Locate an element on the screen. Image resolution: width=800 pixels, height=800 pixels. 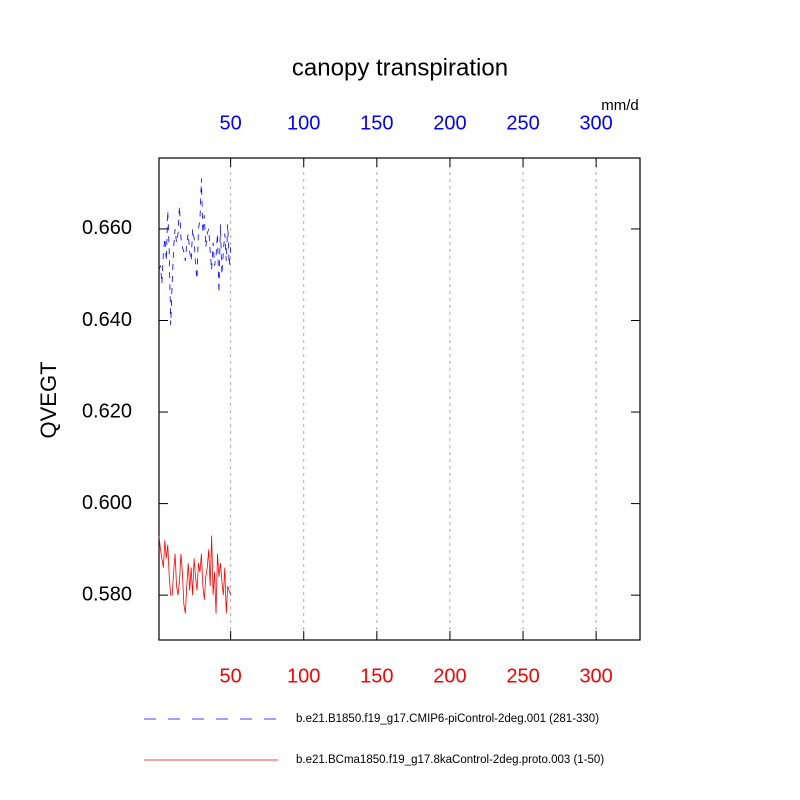
x-tick-label: 250 is located at coordinates (522, 676).